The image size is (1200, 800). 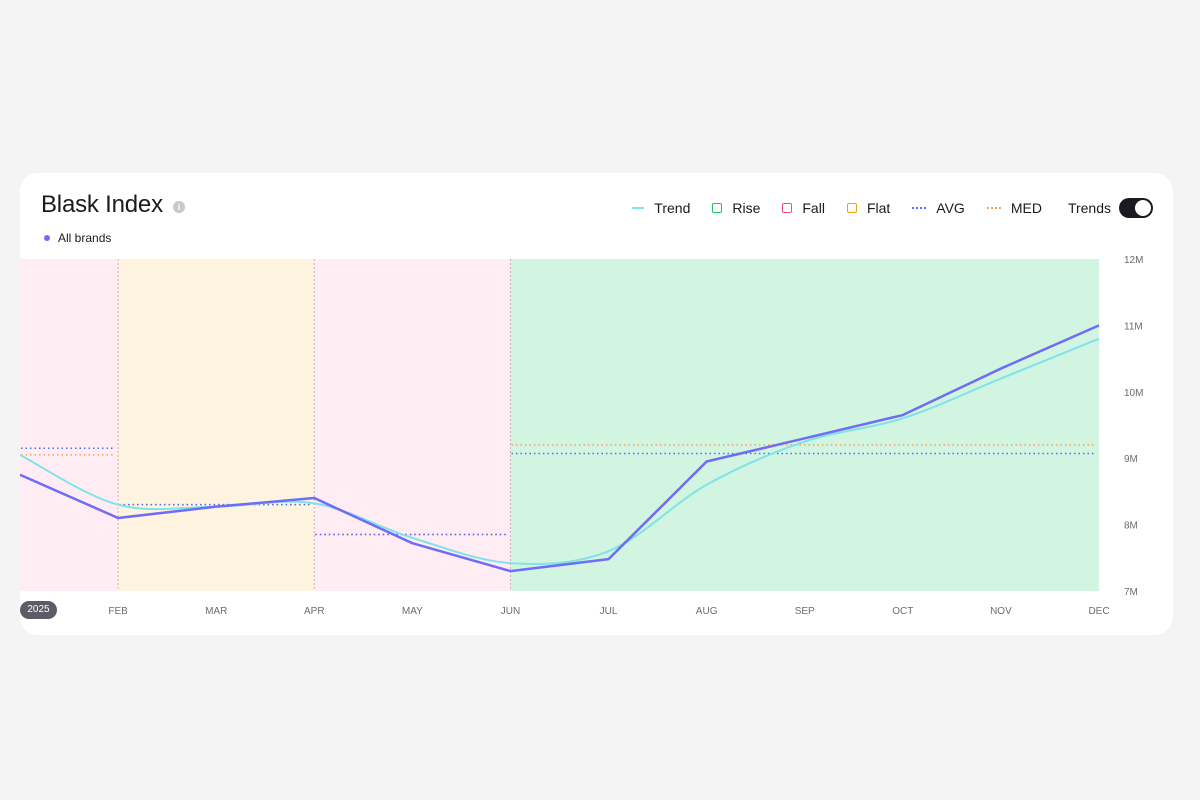 What do you see at coordinates (1098, 611) in the screenshot?
I see `x-tick-label: DEC` at bounding box center [1098, 611].